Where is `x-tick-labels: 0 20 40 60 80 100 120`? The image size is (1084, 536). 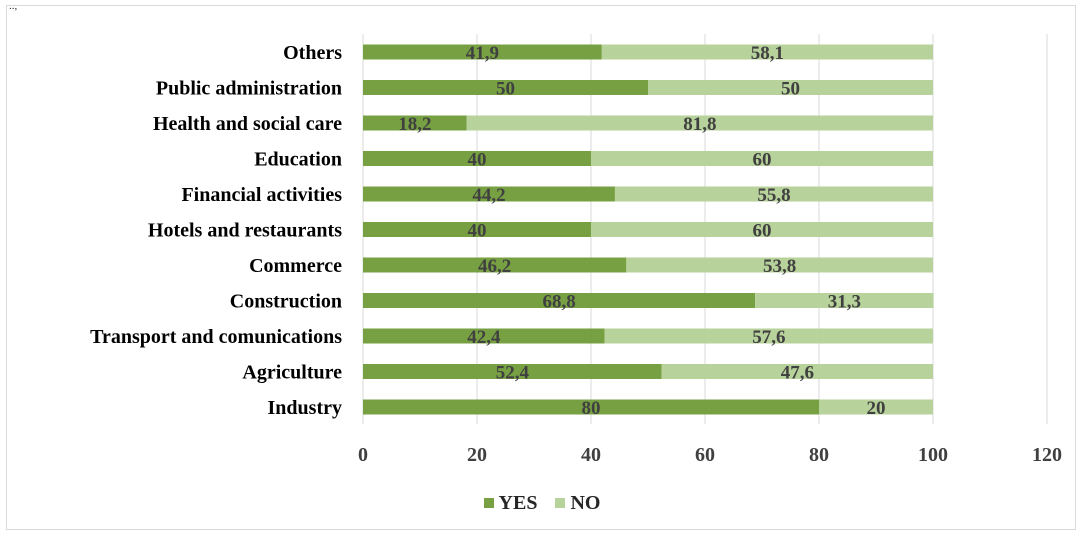 x-tick-labels: 0 20 40 60 80 100 120 is located at coordinates (710, 455).